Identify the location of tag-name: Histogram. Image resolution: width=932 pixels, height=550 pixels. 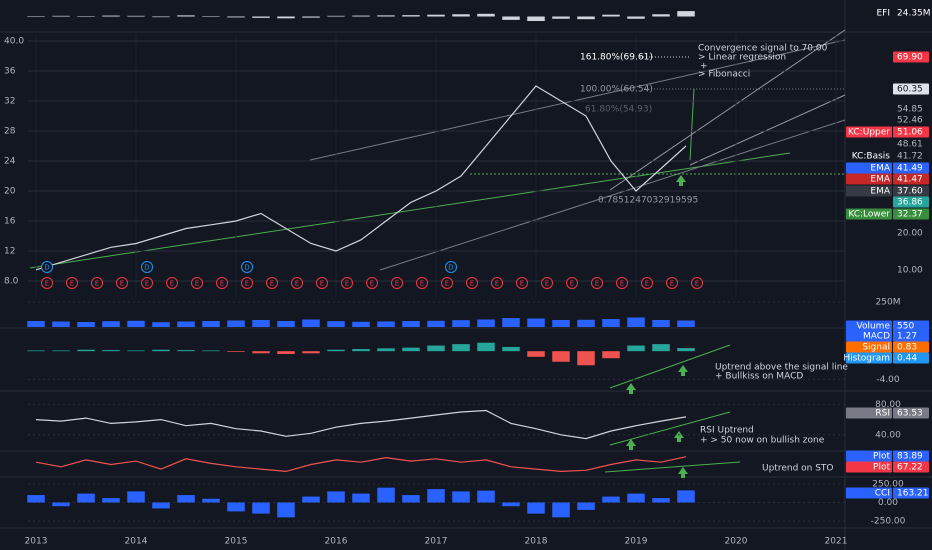
(866, 359).